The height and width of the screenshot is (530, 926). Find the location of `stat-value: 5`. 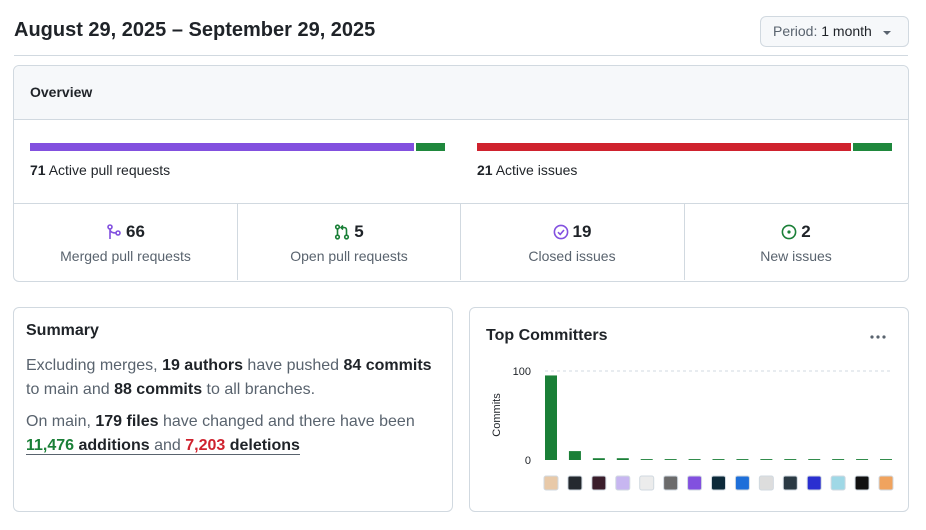

stat-value: 5 is located at coordinates (359, 231).